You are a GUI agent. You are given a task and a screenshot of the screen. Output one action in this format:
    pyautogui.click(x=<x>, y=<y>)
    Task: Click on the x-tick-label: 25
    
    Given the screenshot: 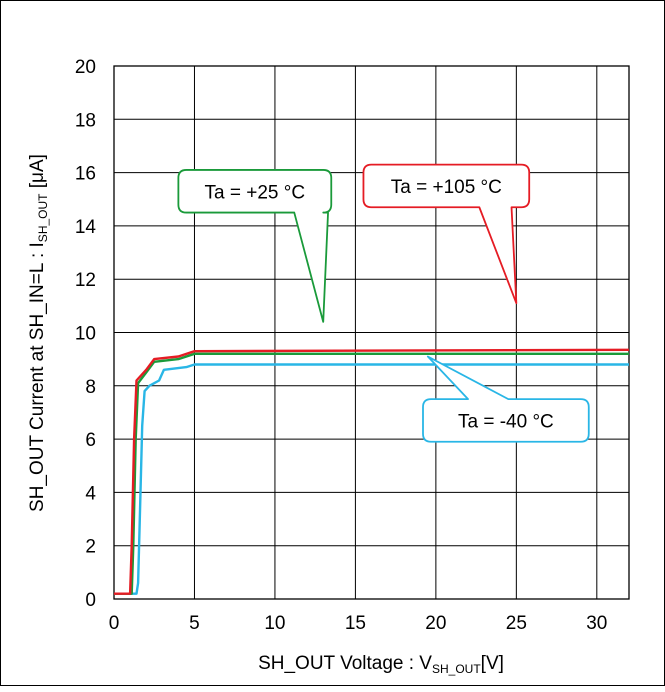 What is the action you would take?
    pyautogui.click(x=516, y=623)
    